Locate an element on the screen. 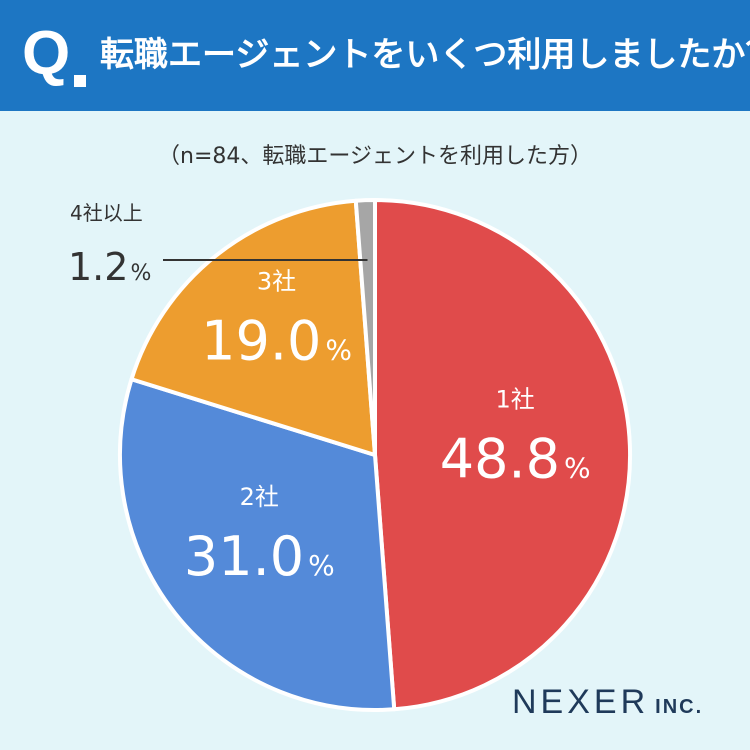 The width and height of the screenshot is (750, 750). slice-value-label-3: 19.0% is located at coordinates (276, 340).